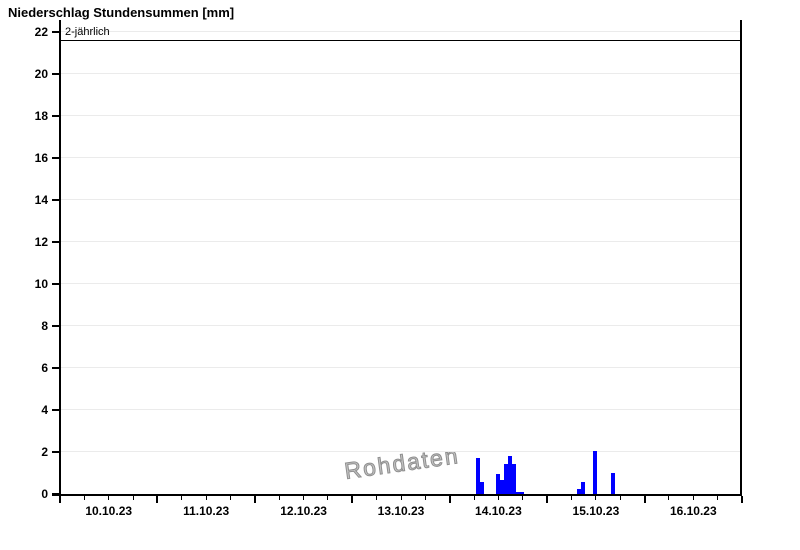  What do you see at coordinates (596, 511) in the screenshot?
I see `x-tick-label: 15.10.23` at bounding box center [596, 511].